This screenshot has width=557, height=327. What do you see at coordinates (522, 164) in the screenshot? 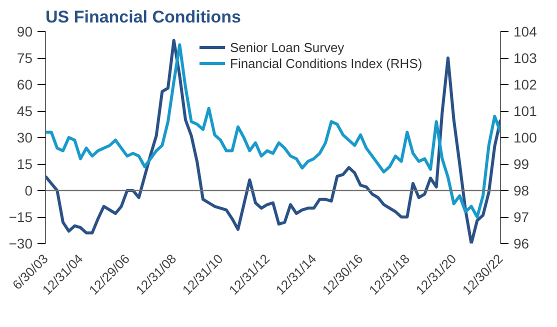
I see `y2-tick-label: 99` at bounding box center [522, 164].